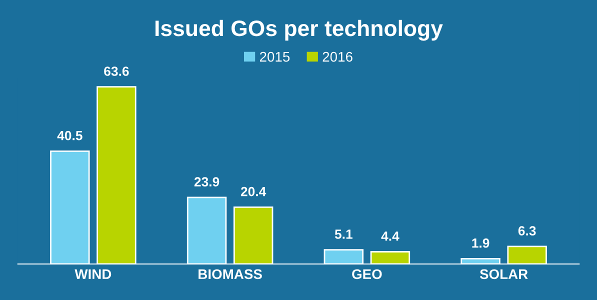 This screenshot has height=300, width=597. Describe the element at coordinates (207, 182) in the screenshot. I see `data-label: 23.9` at that location.